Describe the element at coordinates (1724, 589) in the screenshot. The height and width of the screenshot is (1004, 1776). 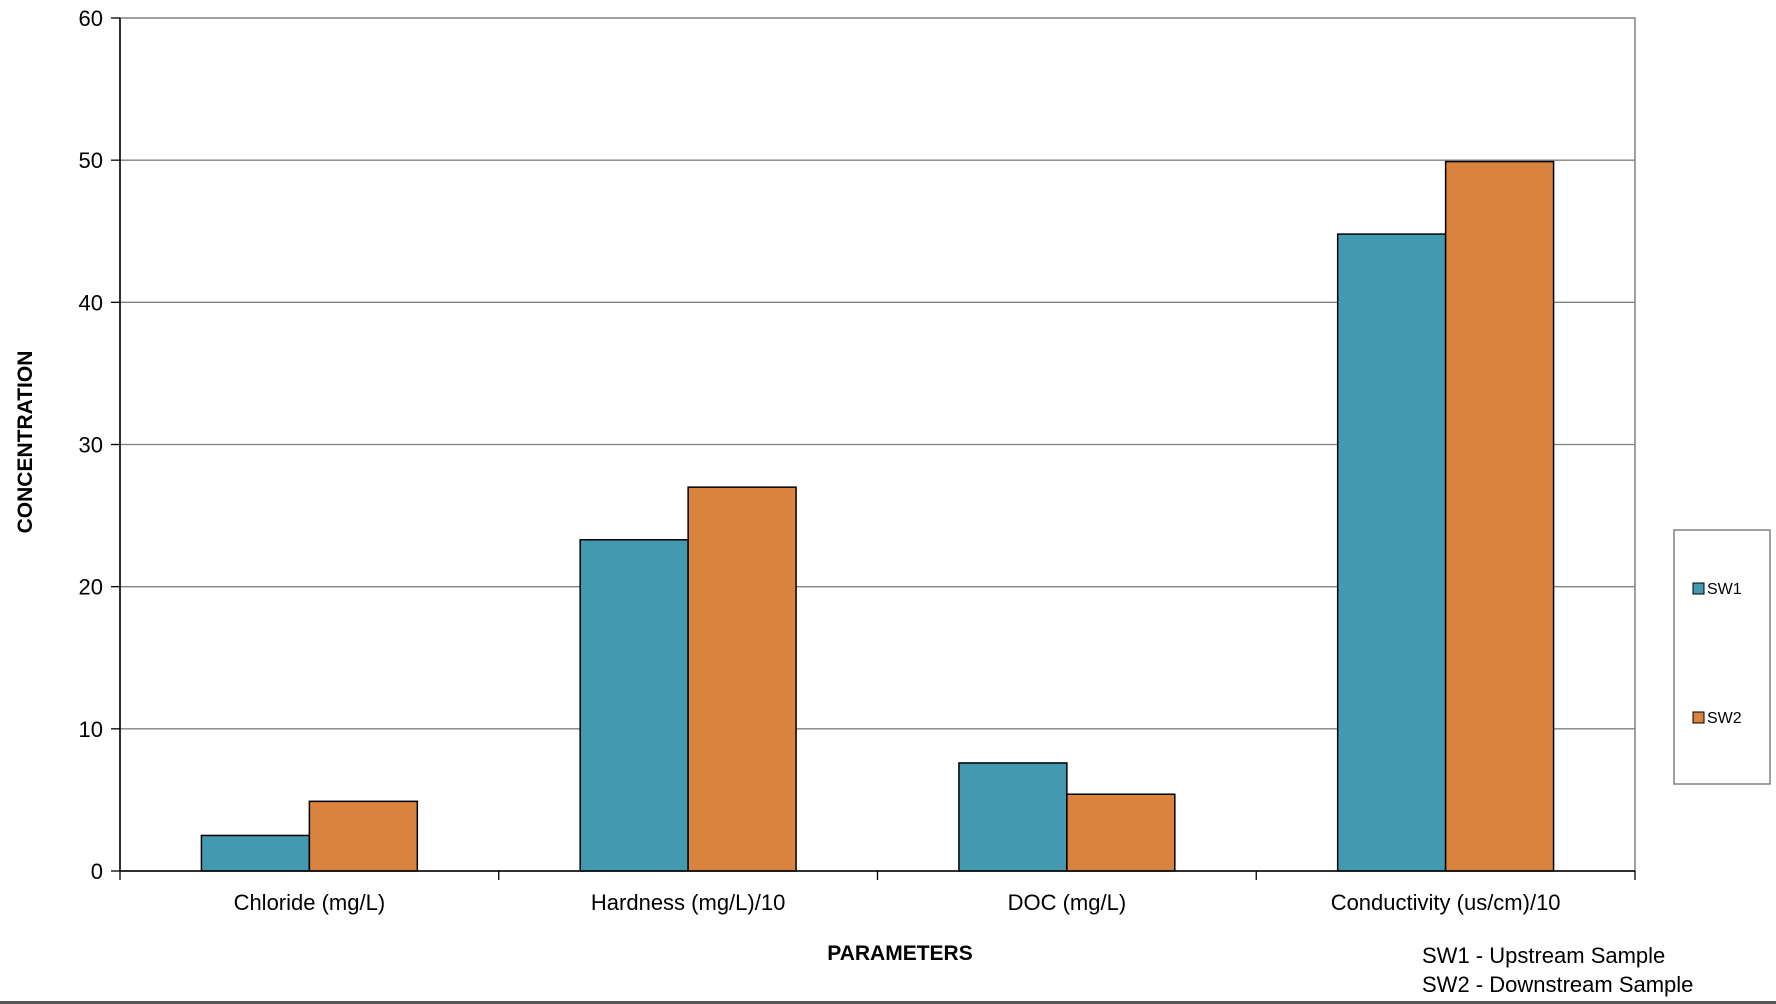
I see `legend-label-sw1: SW1` at that location.